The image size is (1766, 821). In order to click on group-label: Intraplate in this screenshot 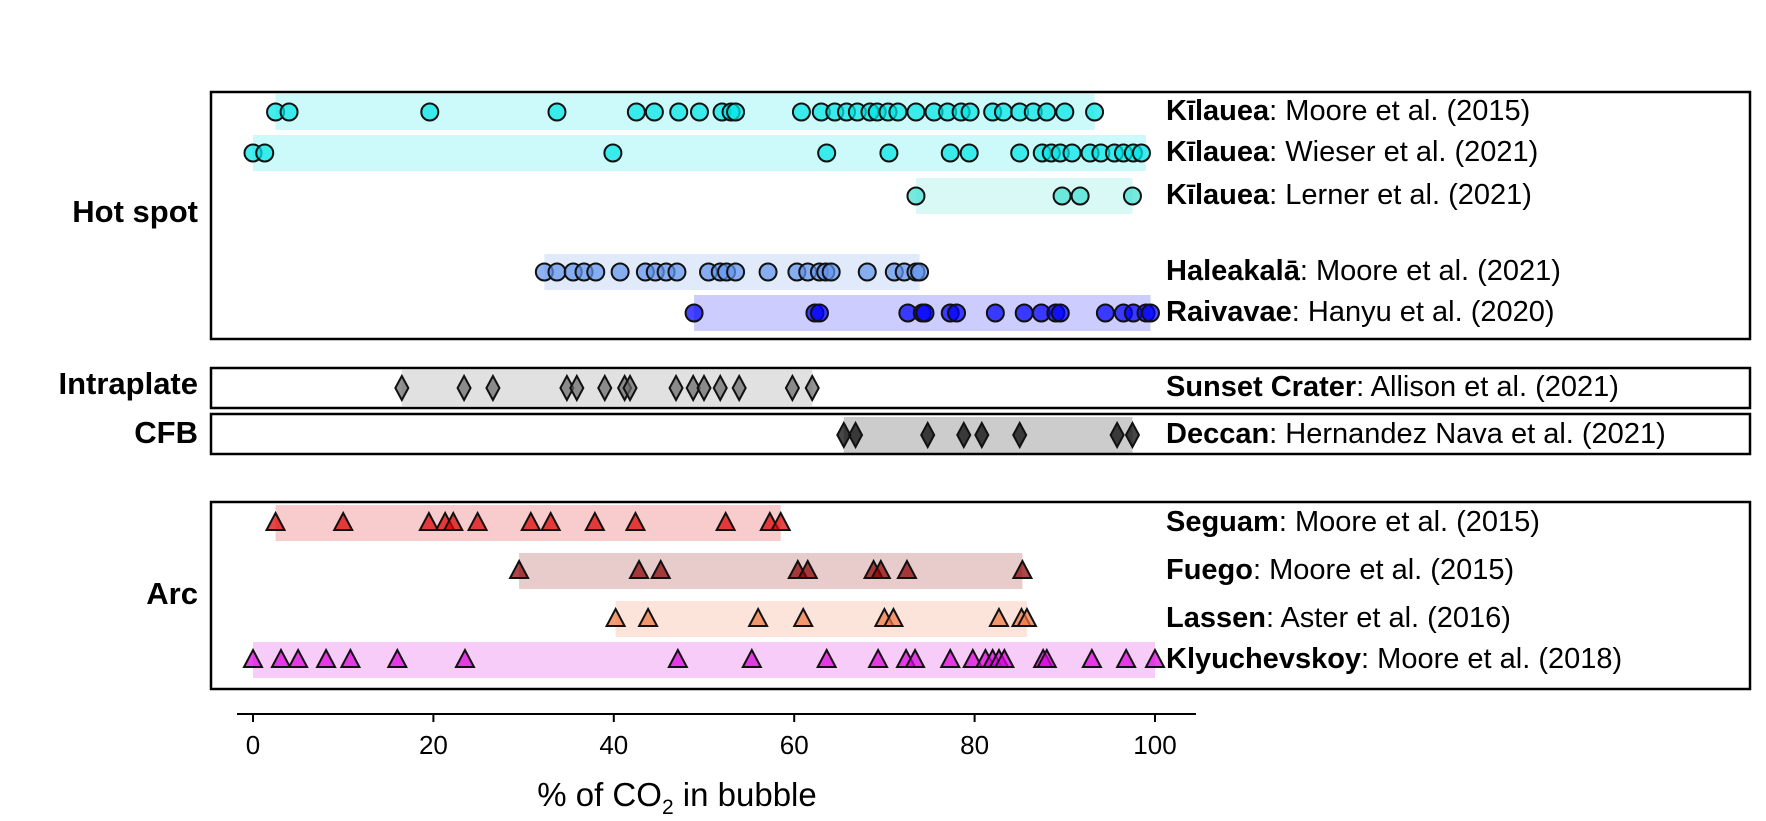, I will do `click(128, 383)`.